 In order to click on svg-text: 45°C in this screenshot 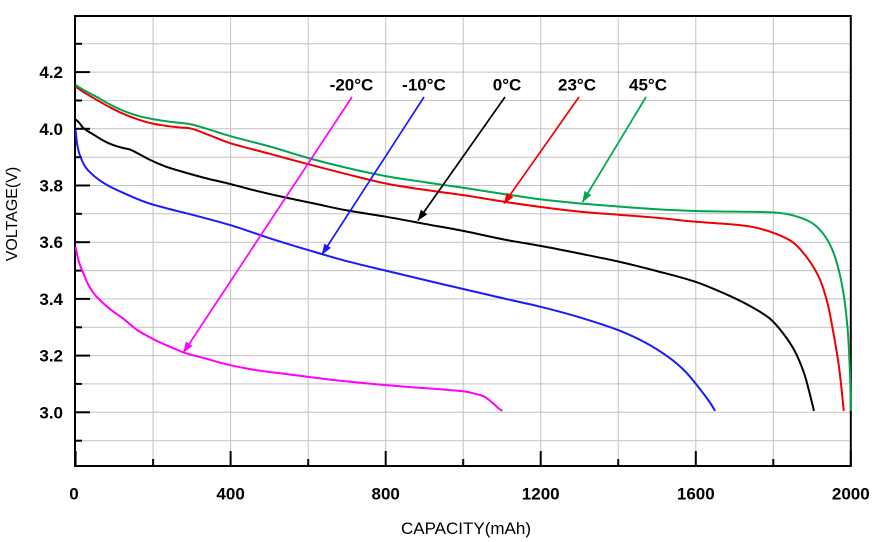, I will do `click(648, 85)`.